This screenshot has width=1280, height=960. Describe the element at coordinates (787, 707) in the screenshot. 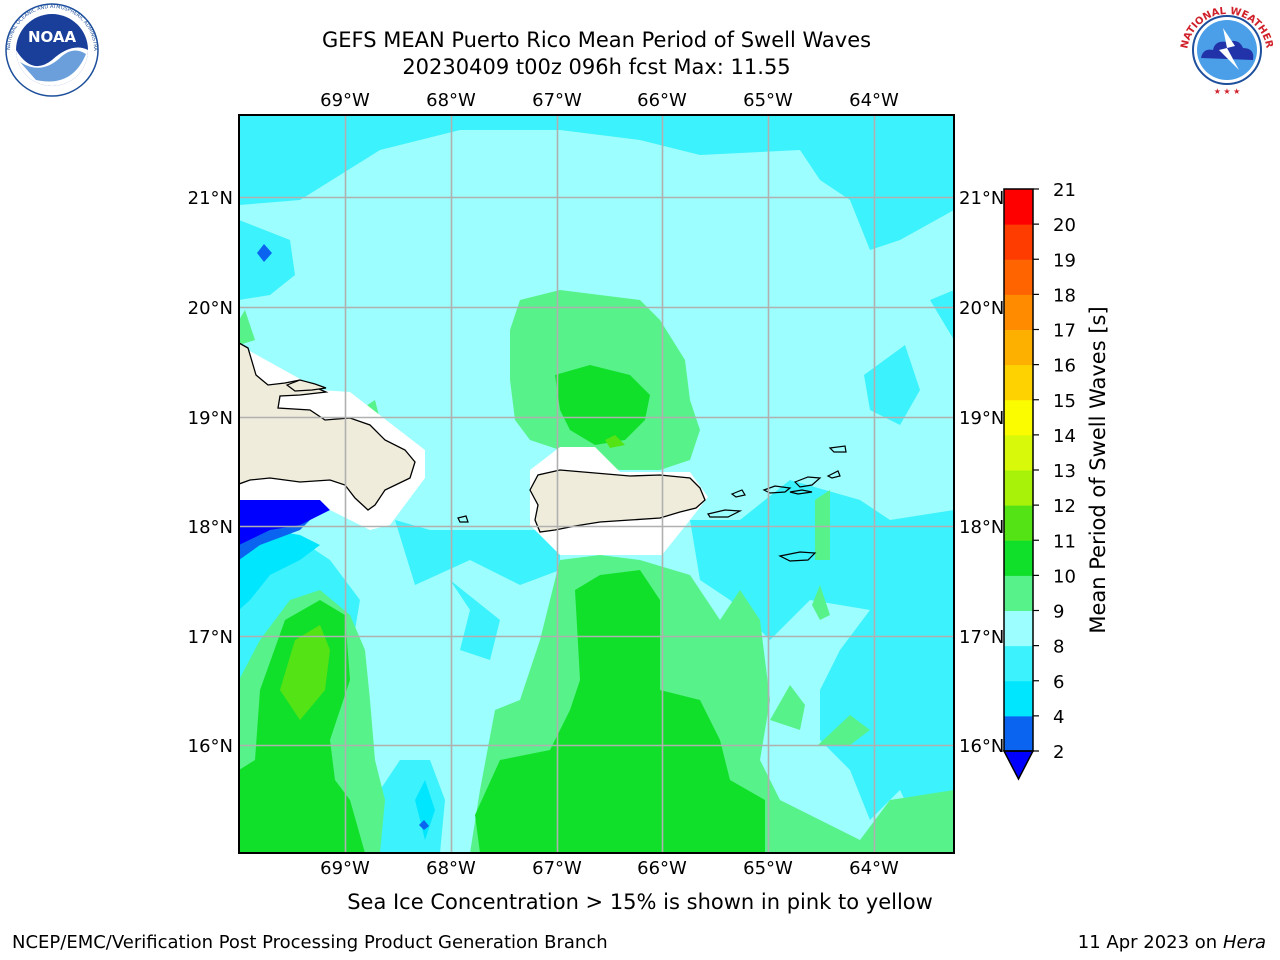

I see `field-9-10s-east1` at that location.